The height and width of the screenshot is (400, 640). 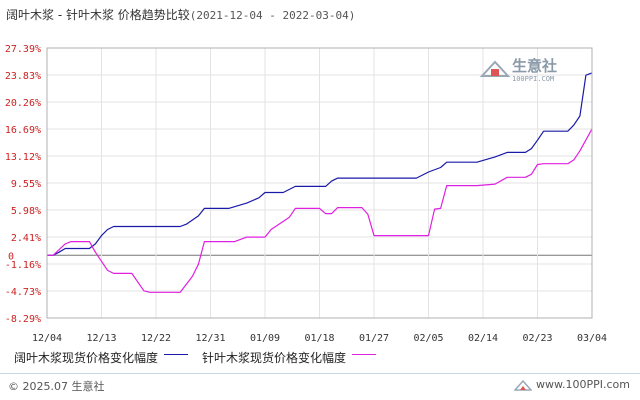 What do you see at coordinates (176, 354) in the screenshot?
I see `legend-swatch-series1` at bounding box center [176, 354].